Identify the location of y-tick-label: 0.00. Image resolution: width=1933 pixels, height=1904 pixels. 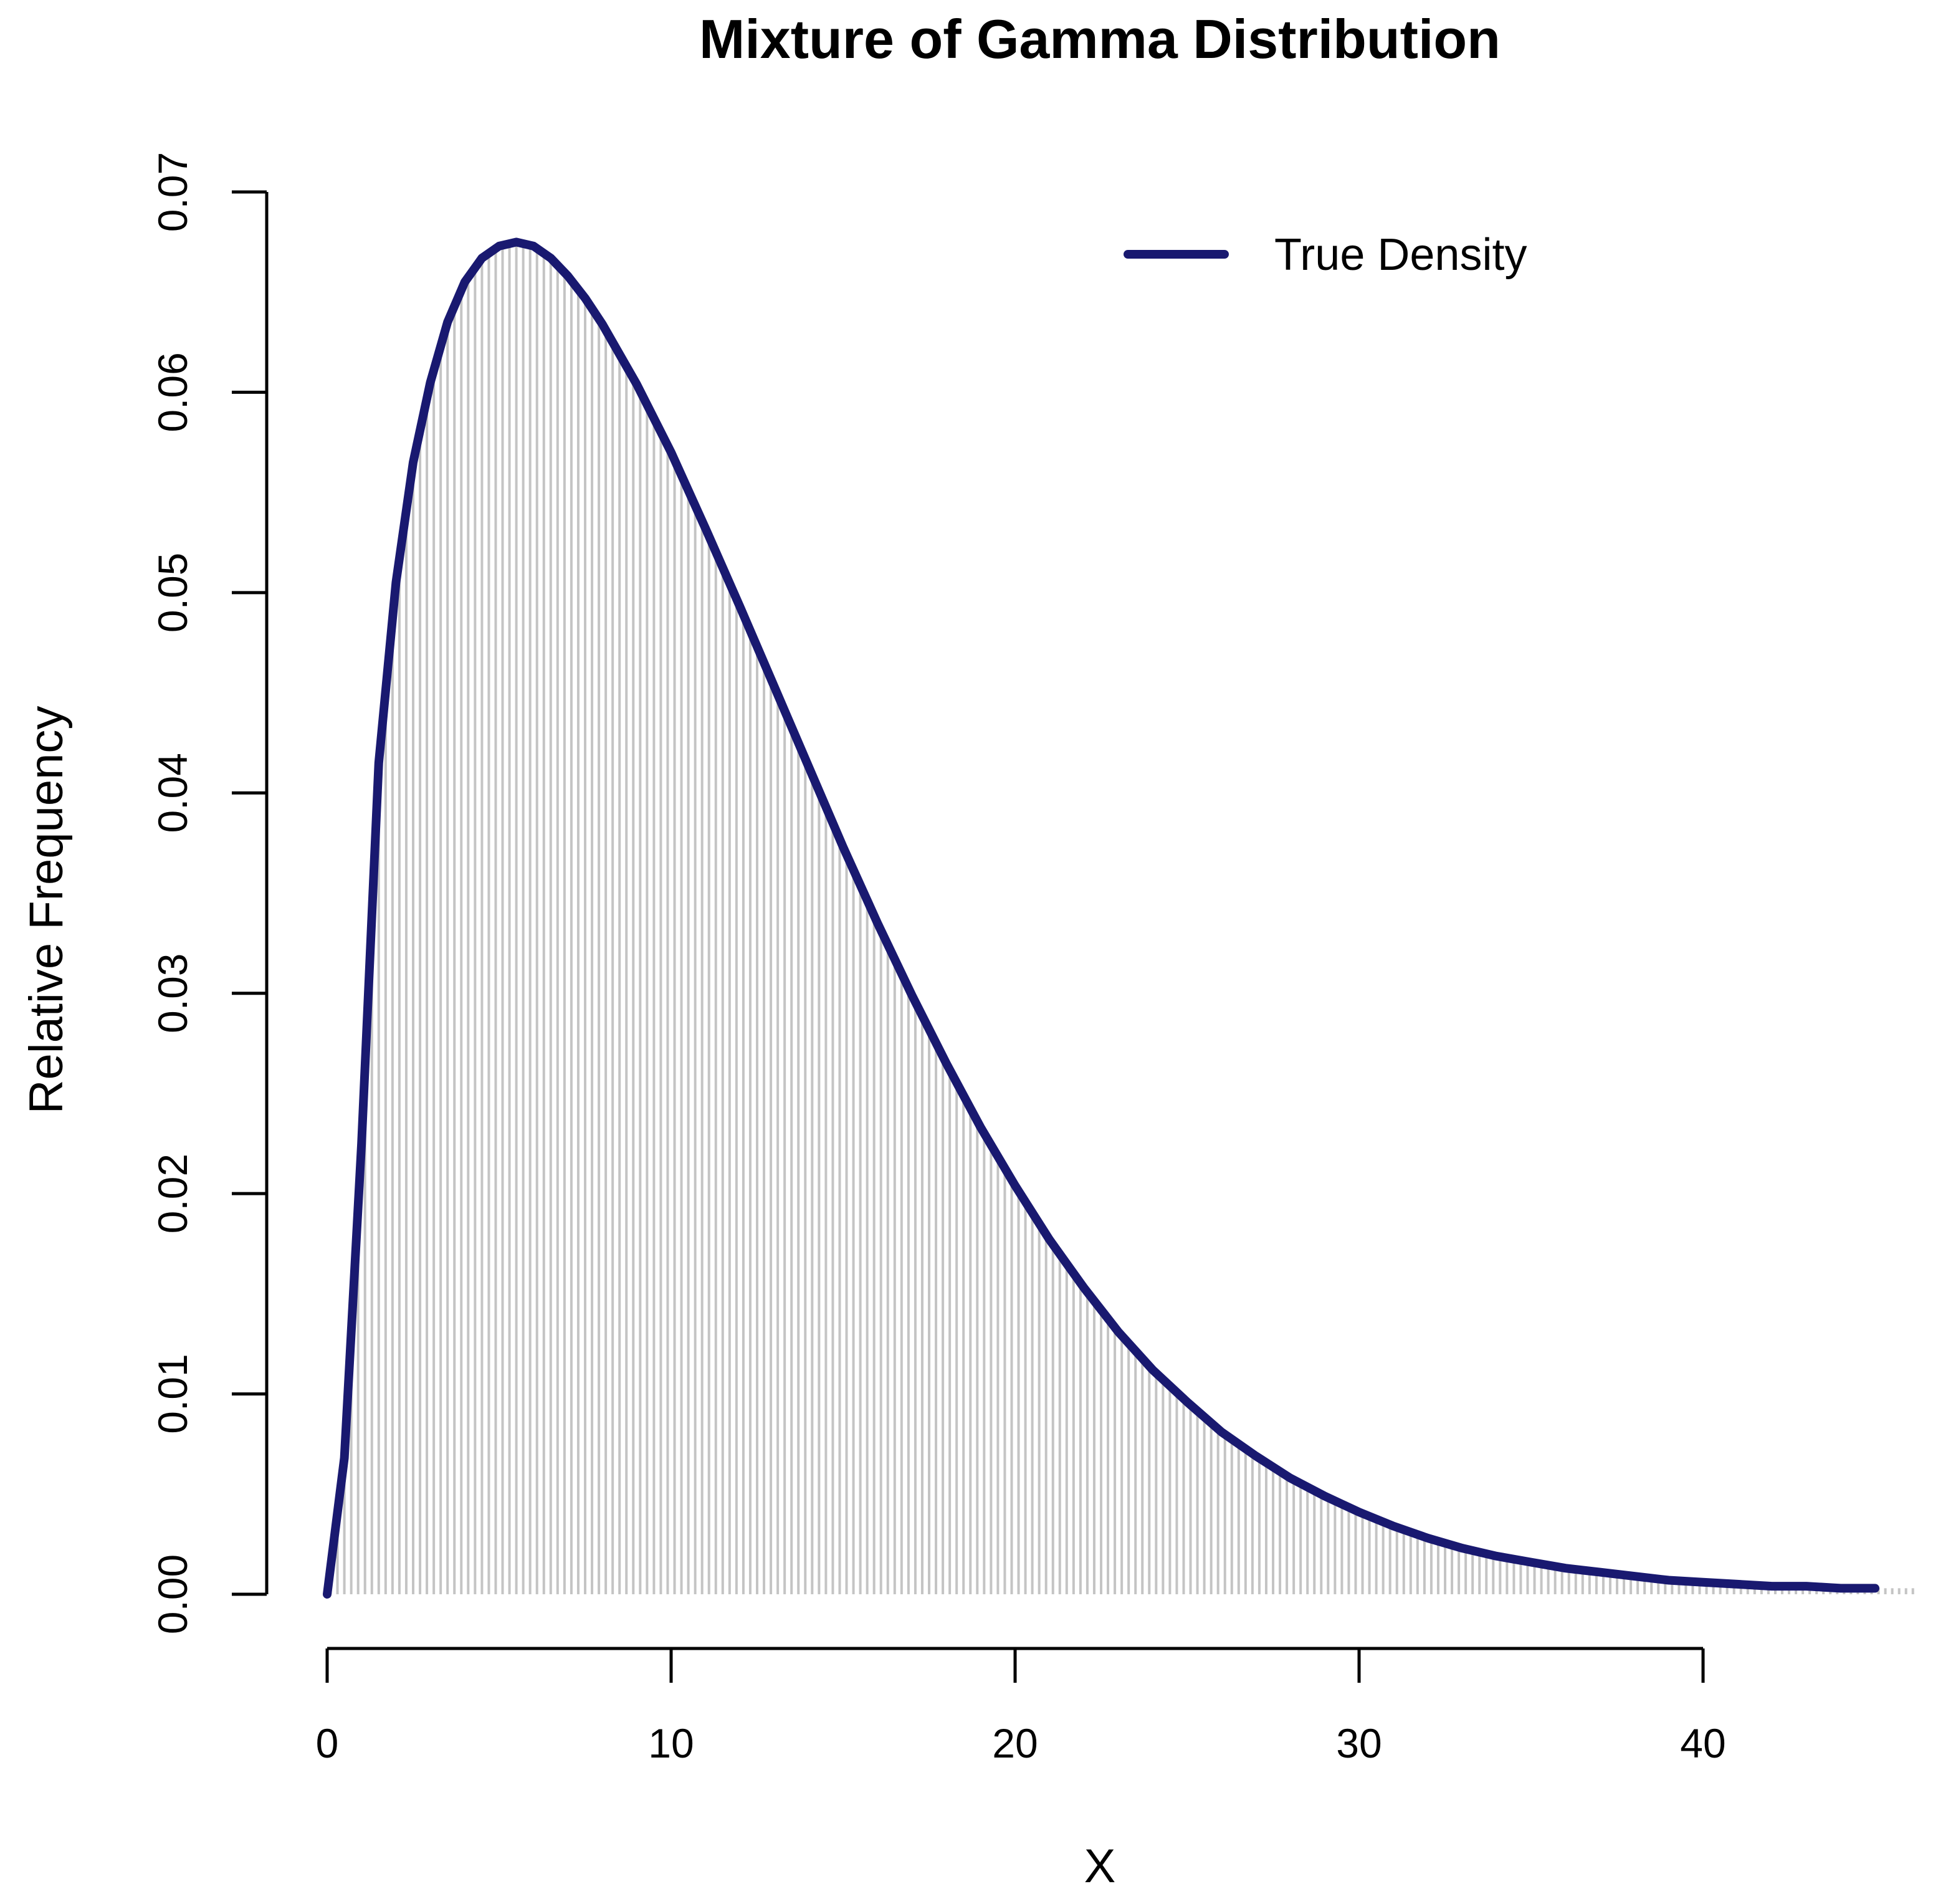
(173, 1594).